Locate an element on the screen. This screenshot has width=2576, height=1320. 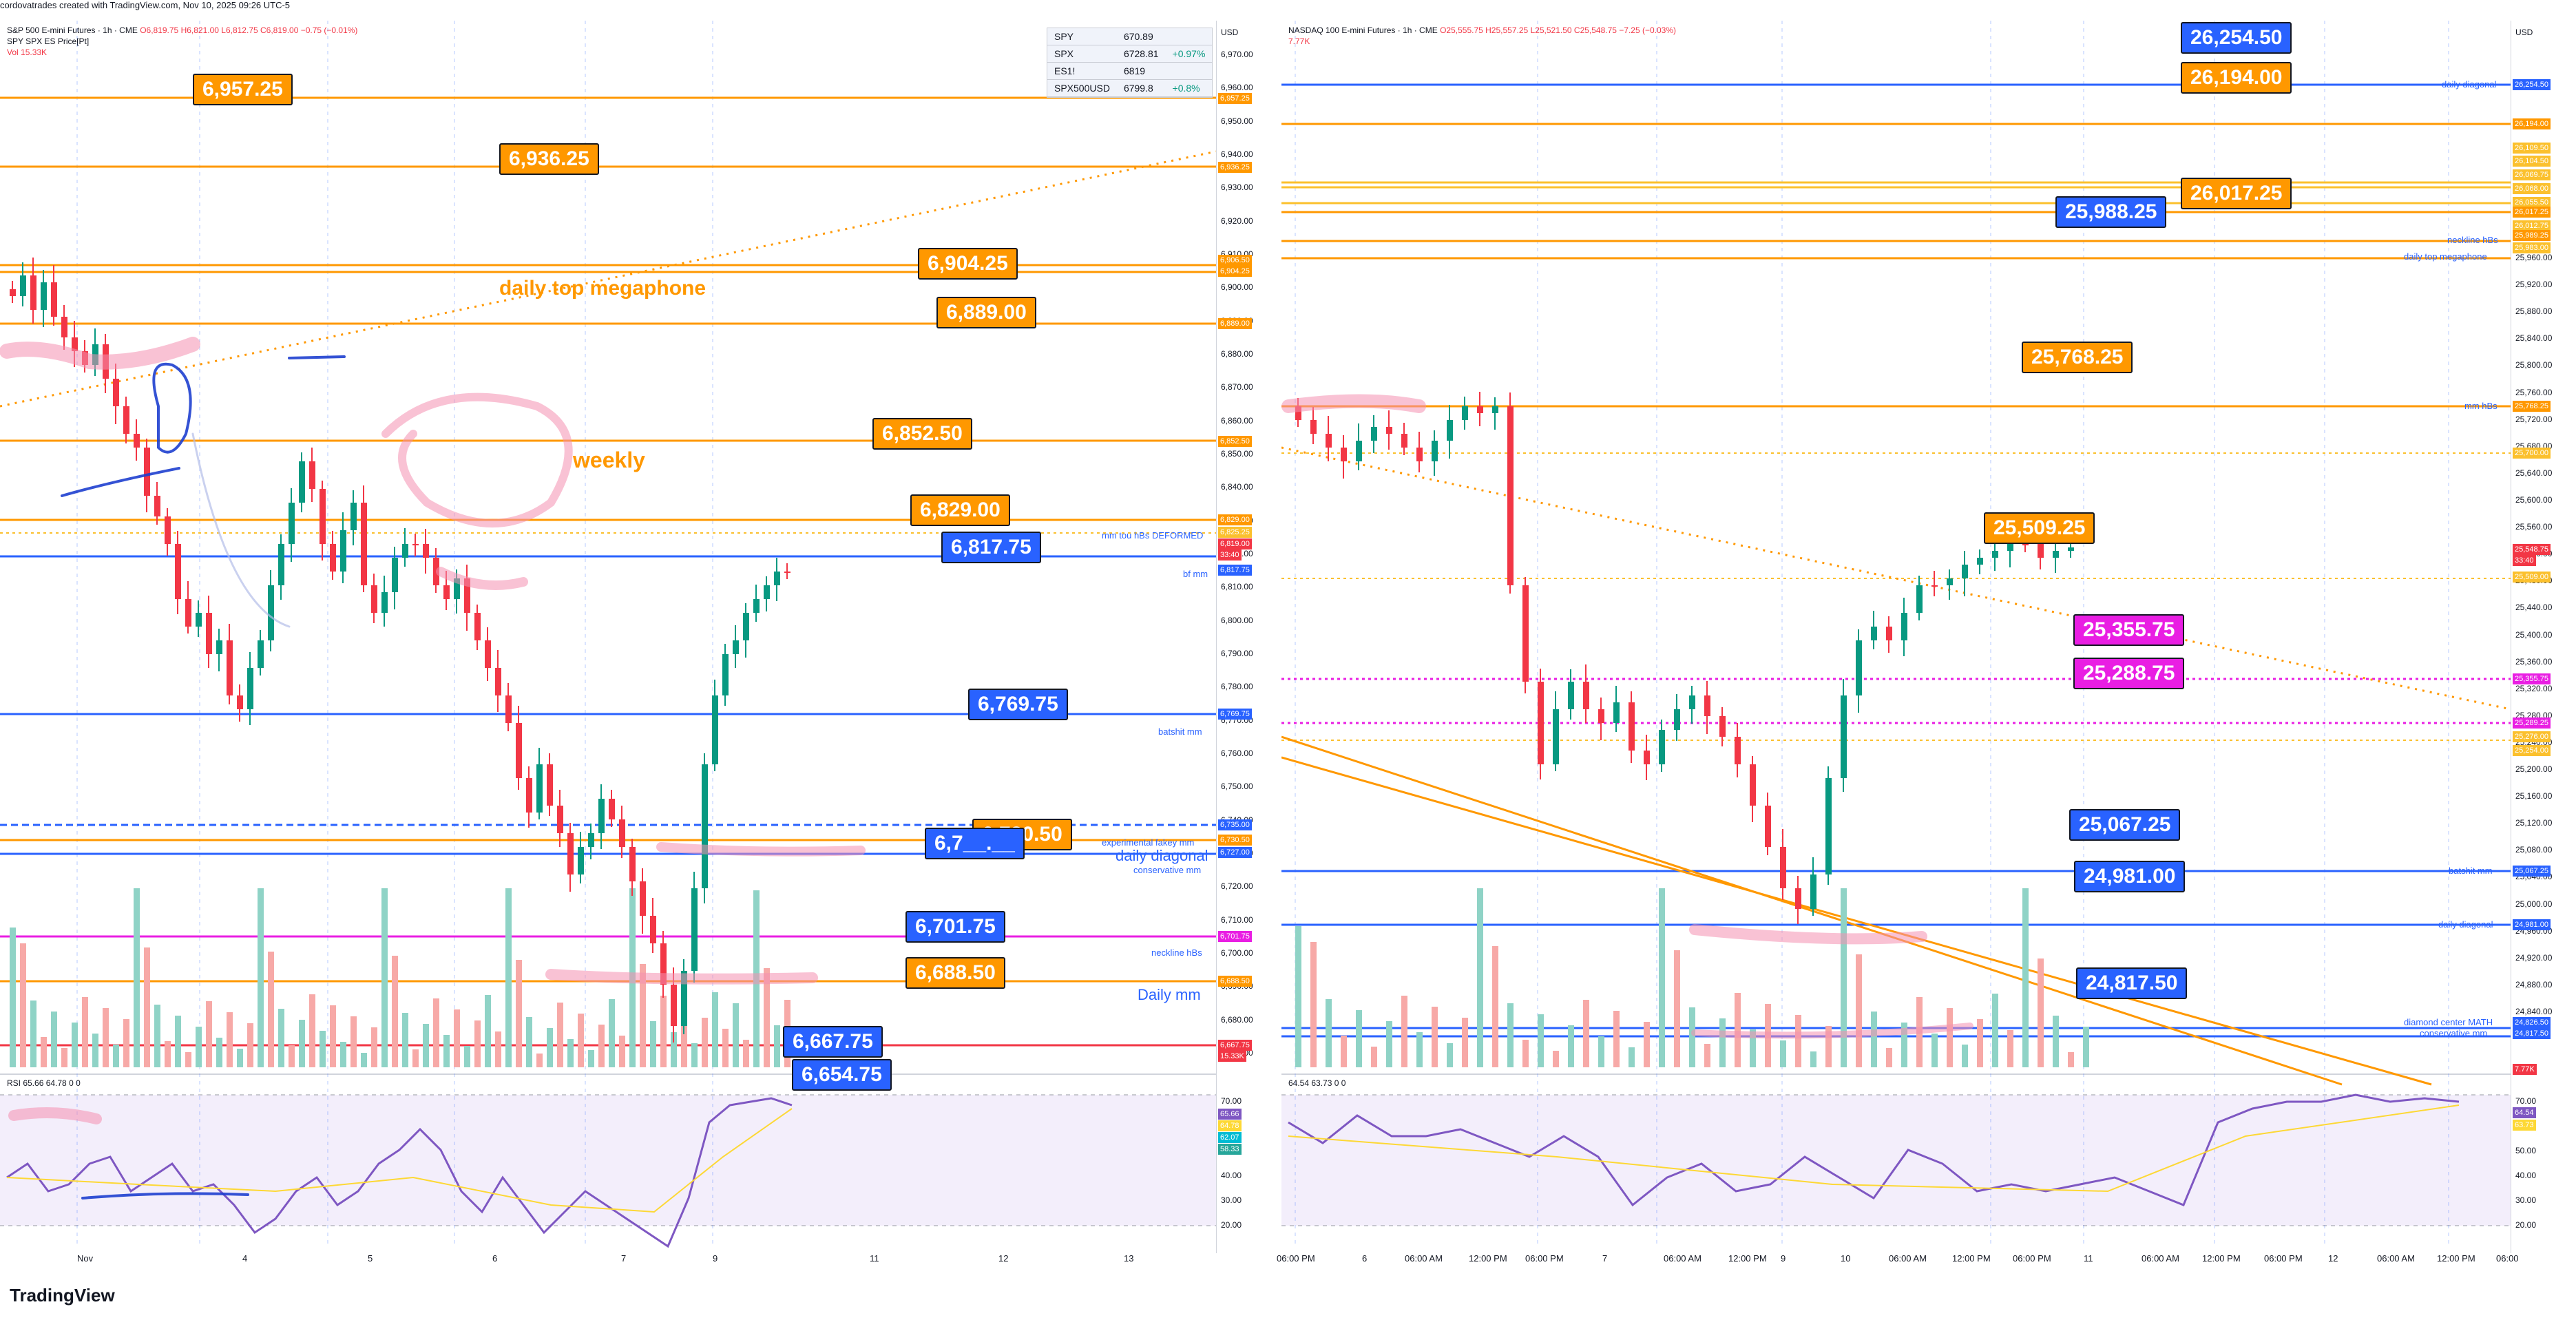
time-axis-label: 10 is located at coordinates (1846, 1258).